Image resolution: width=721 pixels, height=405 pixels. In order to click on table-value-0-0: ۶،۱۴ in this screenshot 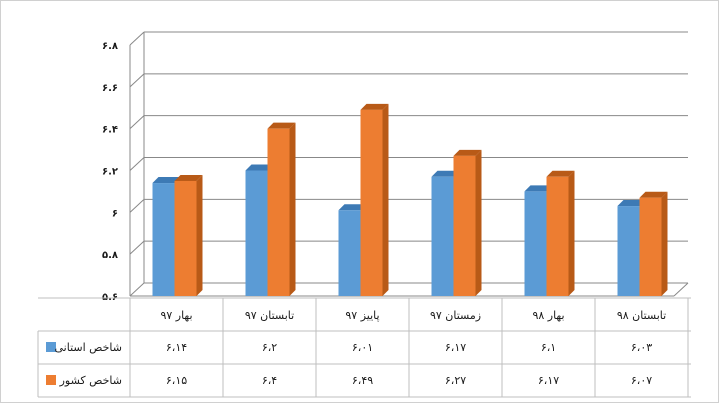, I will do `click(176, 347)`.